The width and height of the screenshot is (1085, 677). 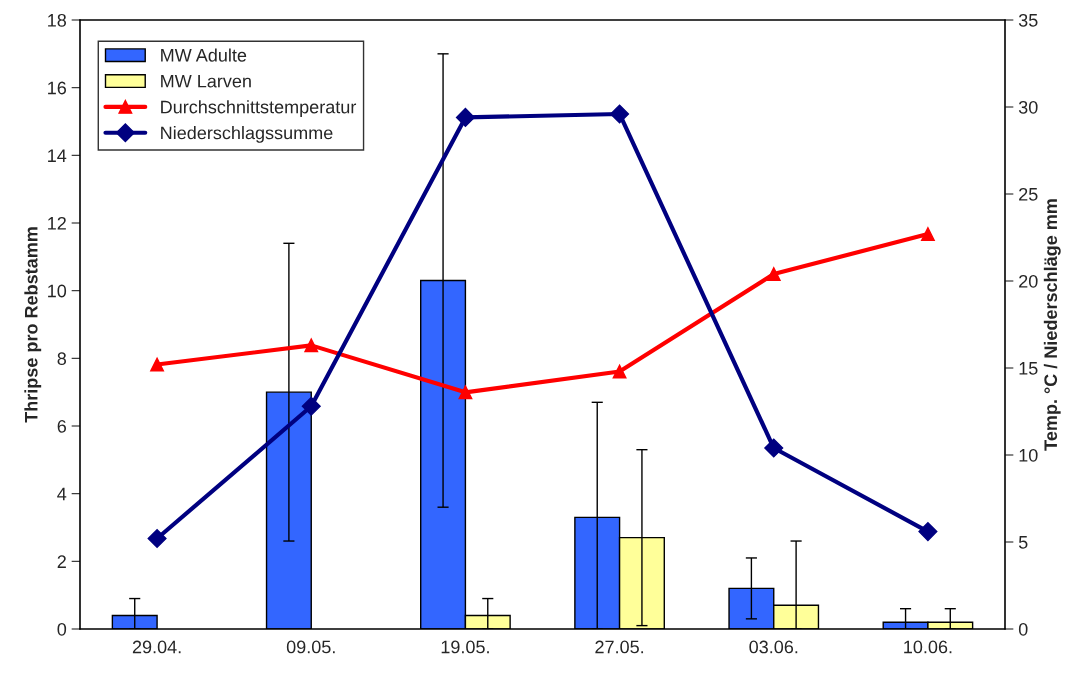 What do you see at coordinates (1023, 629) in the screenshot?
I see `y2-tick-label: 0` at bounding box center [1023, 629].